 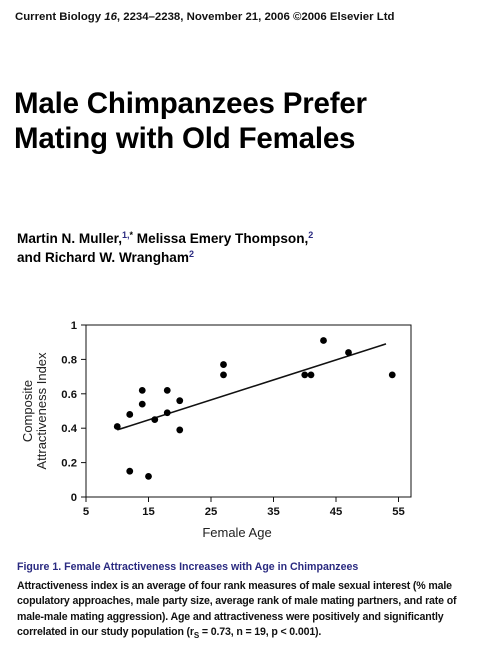 I want to click on trend-line, so click(x=252, y=387).